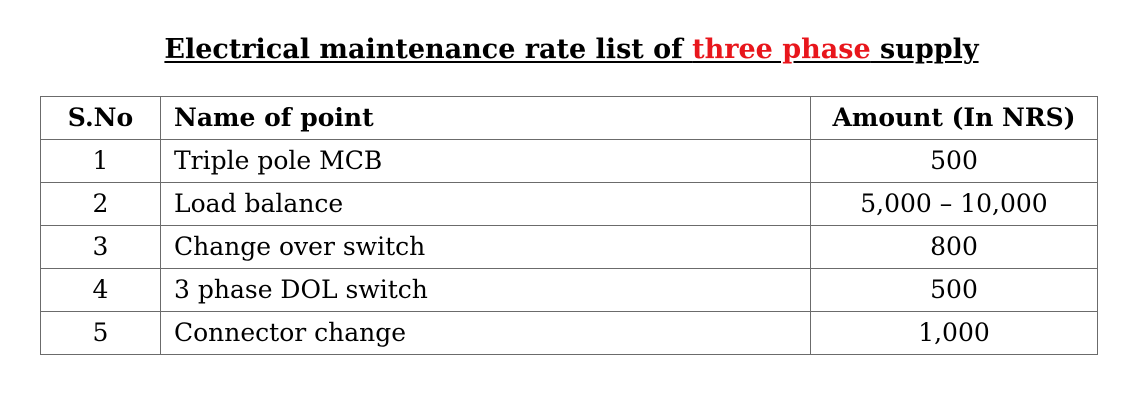 The width and height of the screenshot is (1143, 403). I want to click on cell-sno: 5, so click(100, 333).